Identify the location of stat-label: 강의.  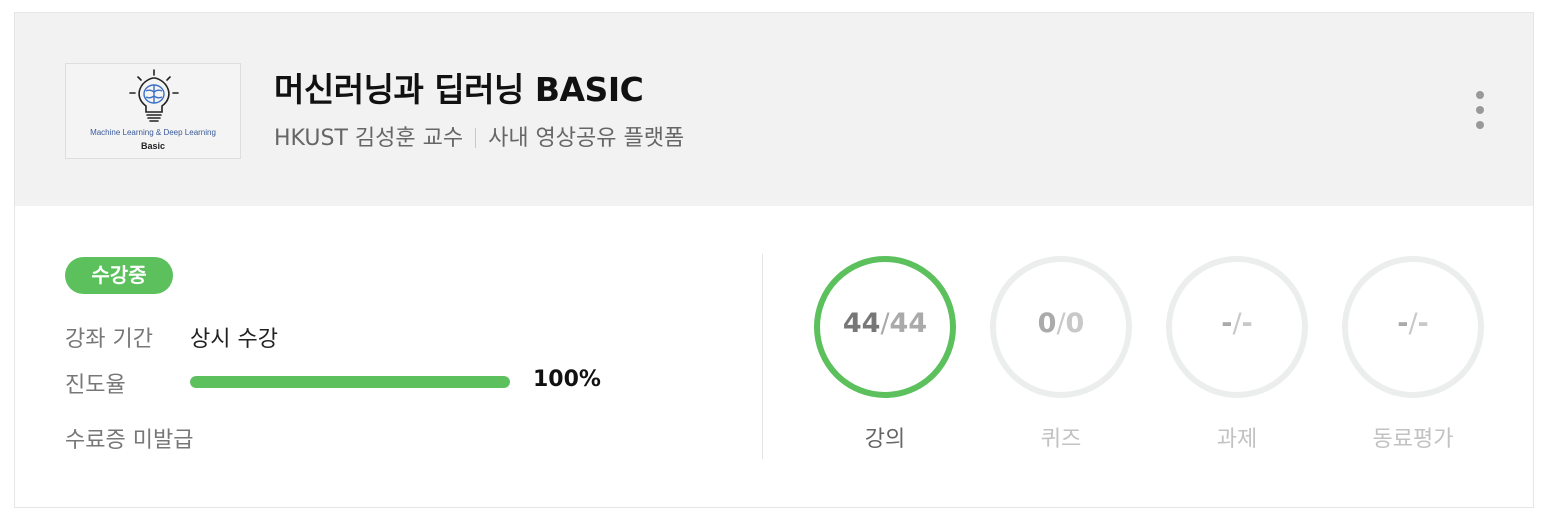
(885, 439).